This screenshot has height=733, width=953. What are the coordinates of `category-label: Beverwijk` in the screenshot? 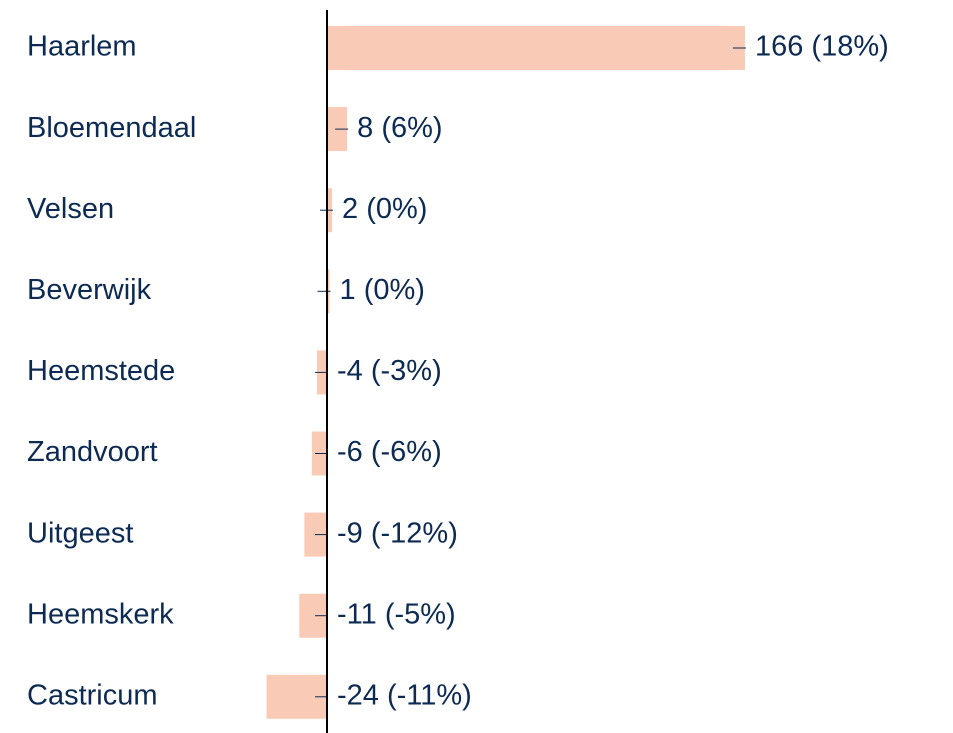 It's located at (89, 290).